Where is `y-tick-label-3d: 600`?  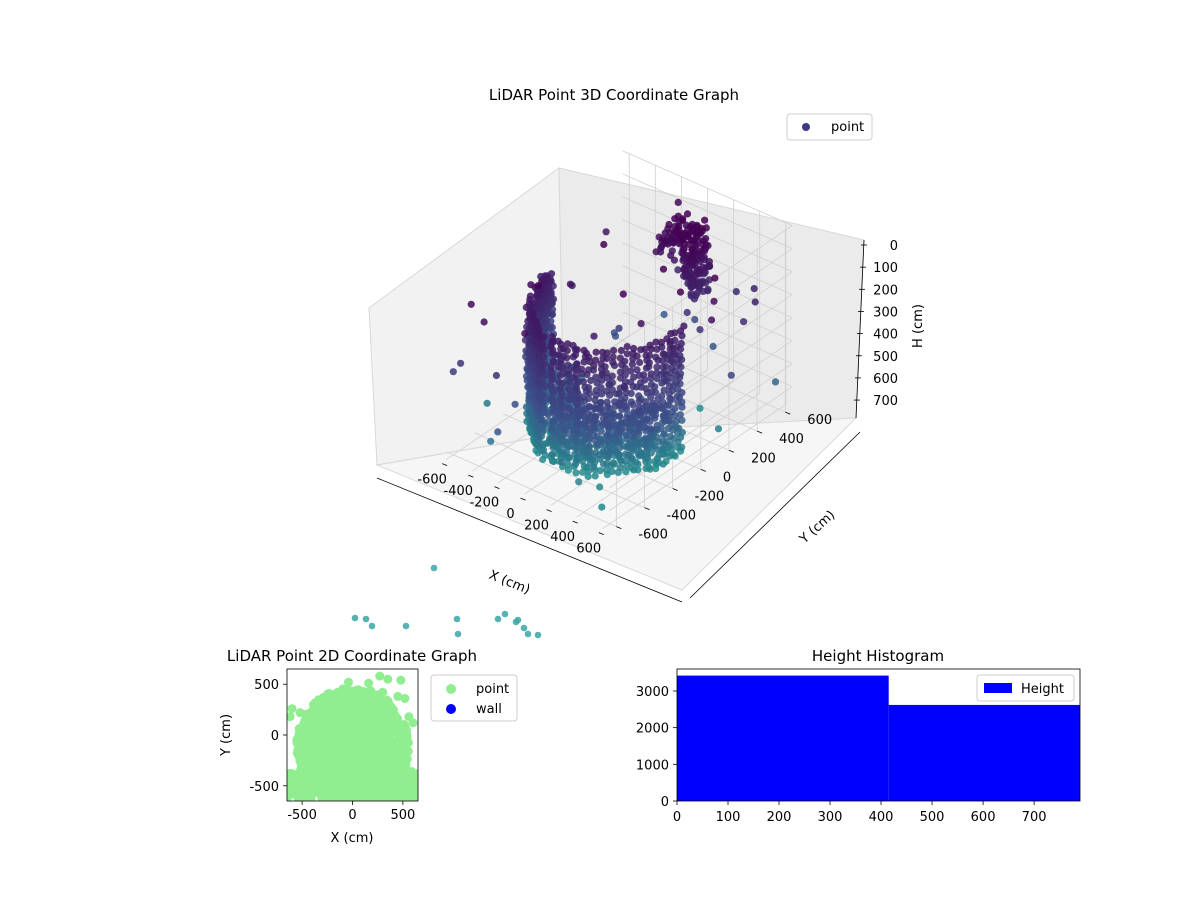
y-tick-label-3d: 600 is located at coordinates (819, 420).